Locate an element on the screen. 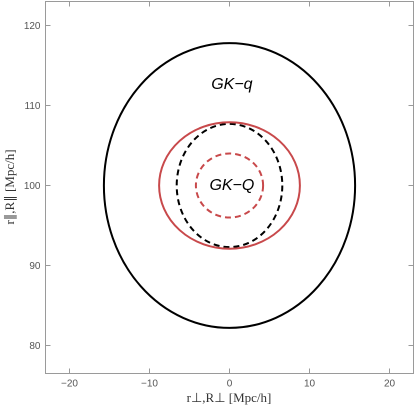  x-axis-label: r⊥,R⊥ [Mpc/h] is located at coordinates (229, 397).